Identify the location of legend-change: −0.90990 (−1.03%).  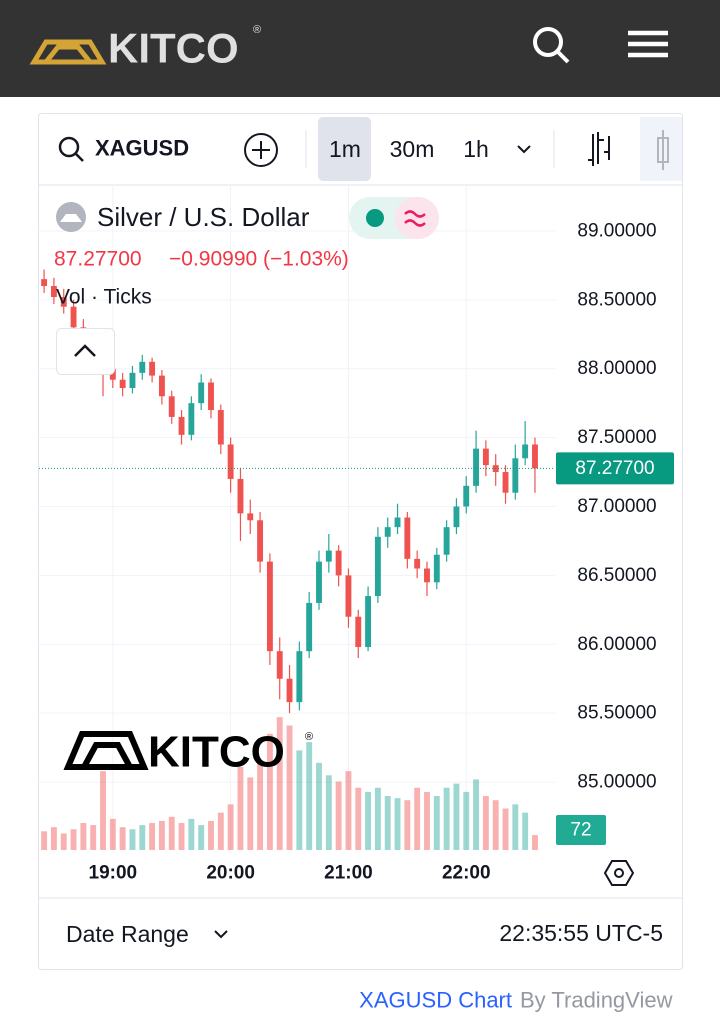
(259, 259).